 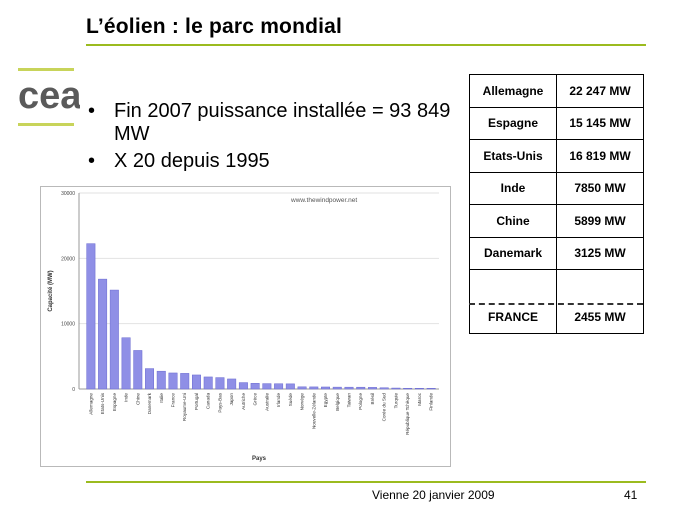 What do you see at coordinates (231, 399) in the screenshot?
I see `x-tick-label: Japon` at bounding box center [231, 399].